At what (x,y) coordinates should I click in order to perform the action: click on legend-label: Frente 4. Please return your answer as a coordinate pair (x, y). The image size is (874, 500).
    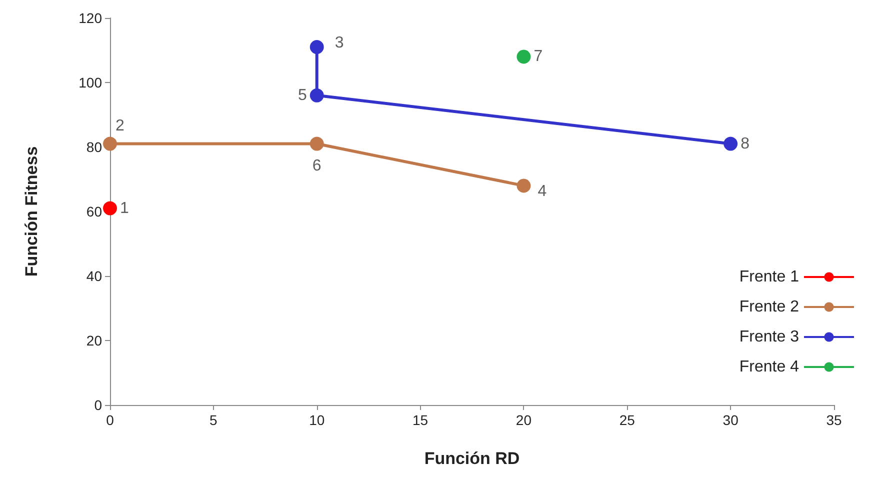
    Looking at the image, I should click on (769, 367).